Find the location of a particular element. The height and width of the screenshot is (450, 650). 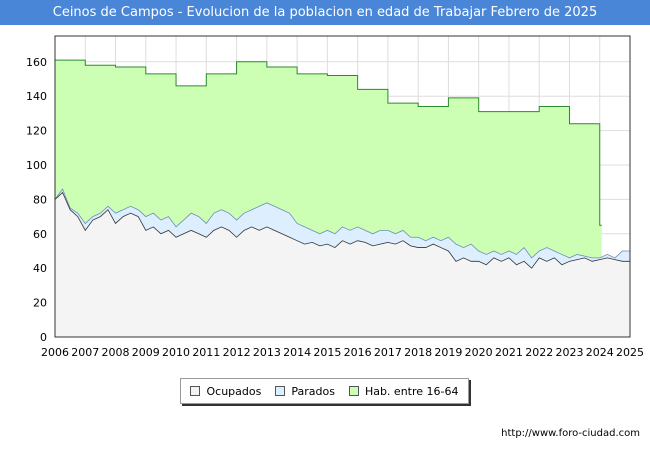

x-tick-label-2016: 2016 is located at coordinates (358, 352).